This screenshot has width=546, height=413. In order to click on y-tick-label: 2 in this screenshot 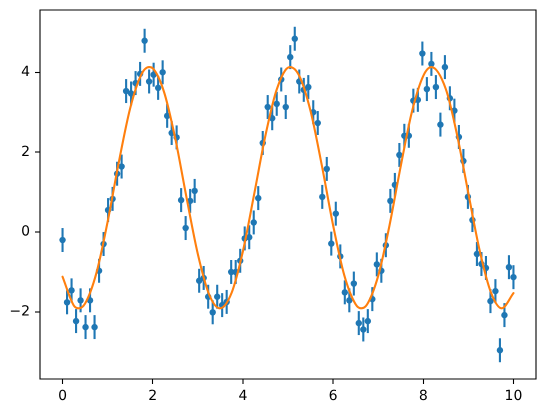, I will do `click(25, 152)`.